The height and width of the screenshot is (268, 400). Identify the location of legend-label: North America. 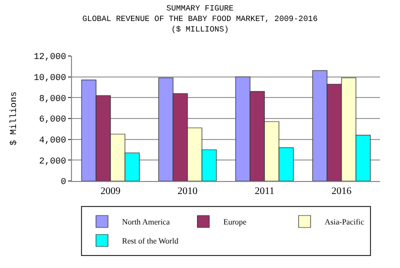
(146, 222).